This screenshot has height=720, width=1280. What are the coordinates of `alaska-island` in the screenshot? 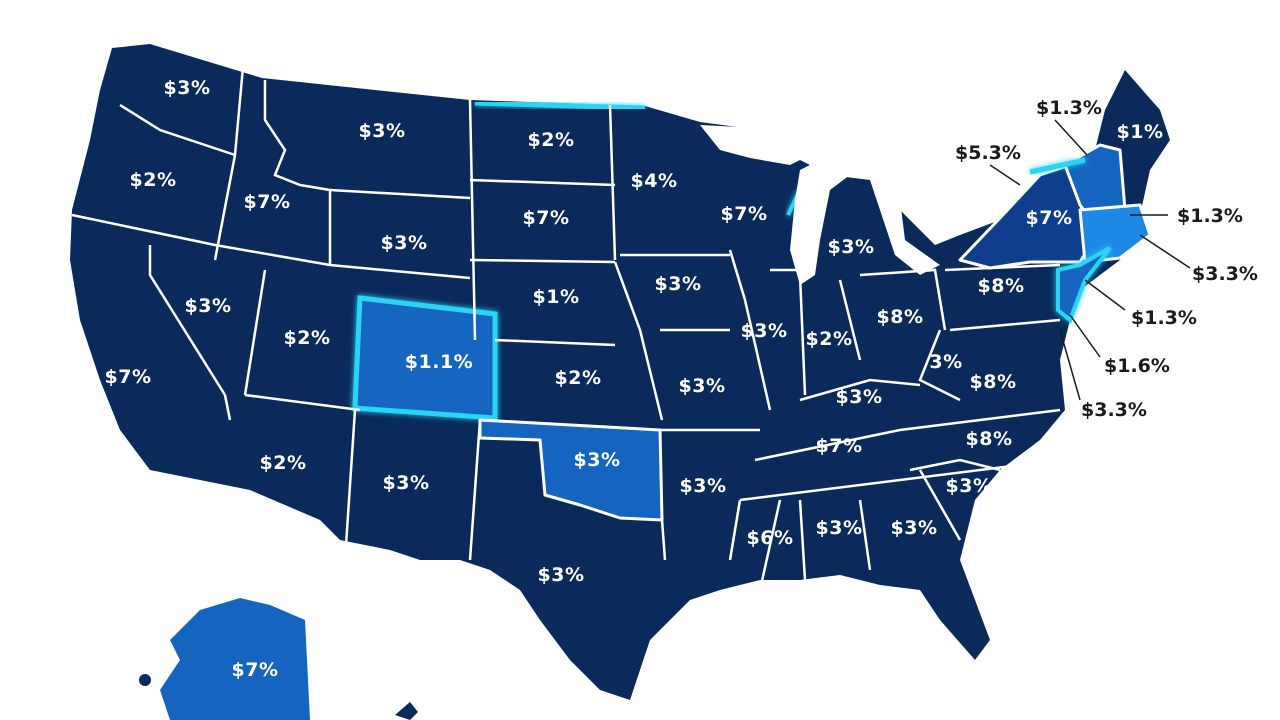 It's located at (145, 680).